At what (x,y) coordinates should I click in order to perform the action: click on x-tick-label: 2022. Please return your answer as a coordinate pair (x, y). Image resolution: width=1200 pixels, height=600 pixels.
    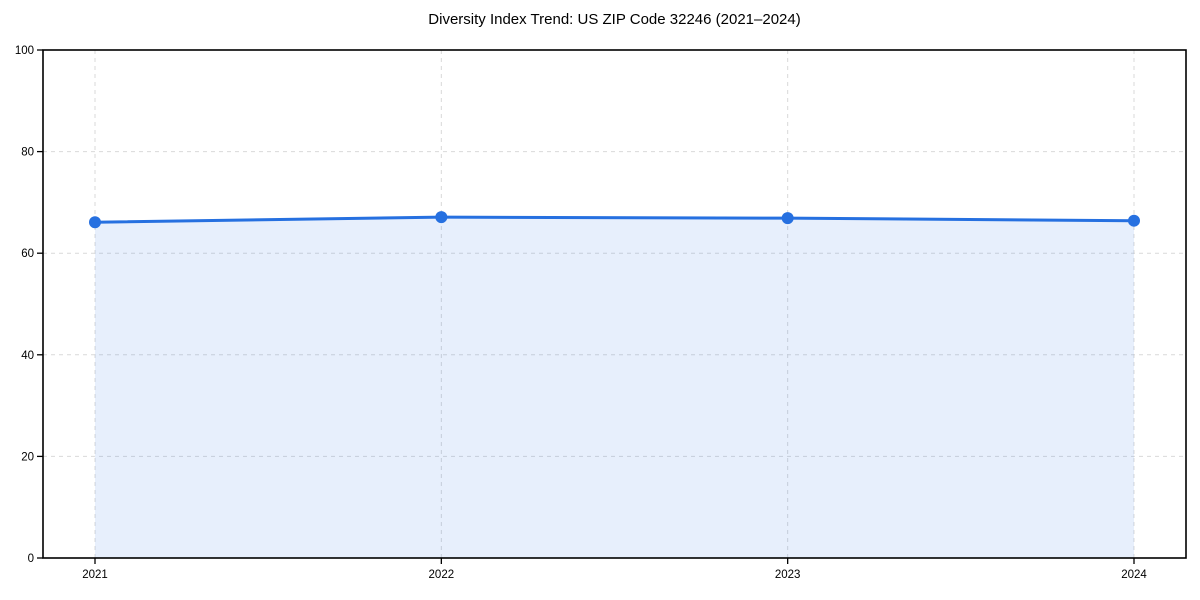
    Looking at the image, I should click on (442, 575).